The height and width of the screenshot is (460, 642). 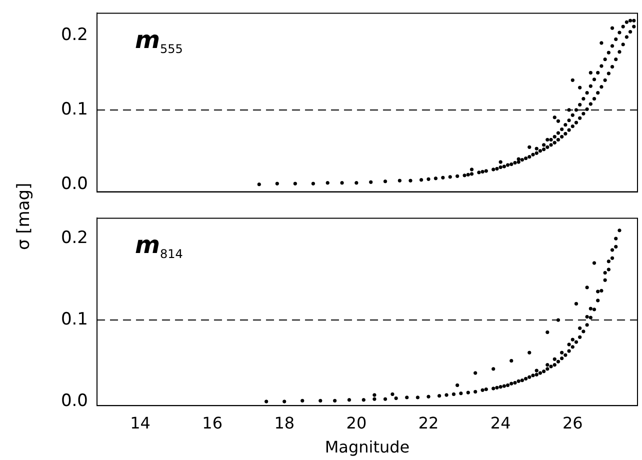 I want to click on x-tick-label: 16, so click(x=212, y=422).